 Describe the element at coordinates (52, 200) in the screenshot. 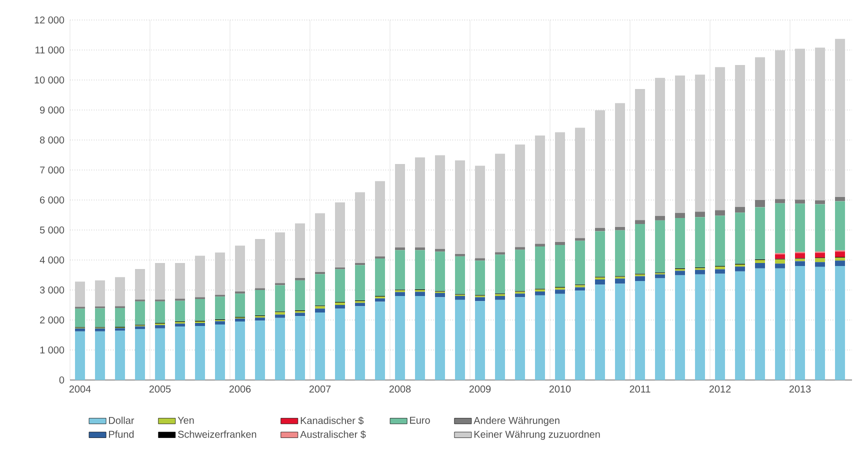

I see `y-tick-label: 6 000` at that location.